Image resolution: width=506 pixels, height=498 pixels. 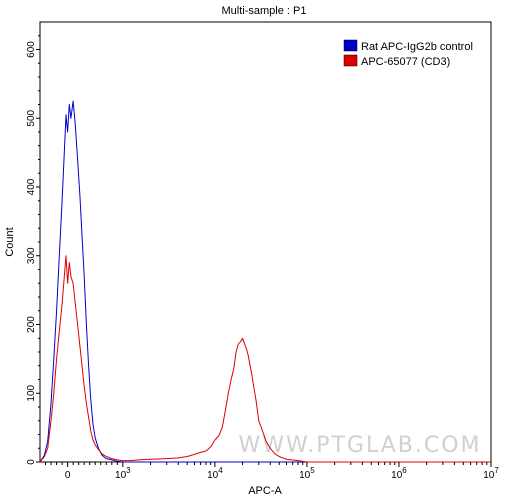 What do you see at coordinates (491, 473) in the screenshot?
I see `x-tick-label: 10⁷` at bounding box center [491, 473].